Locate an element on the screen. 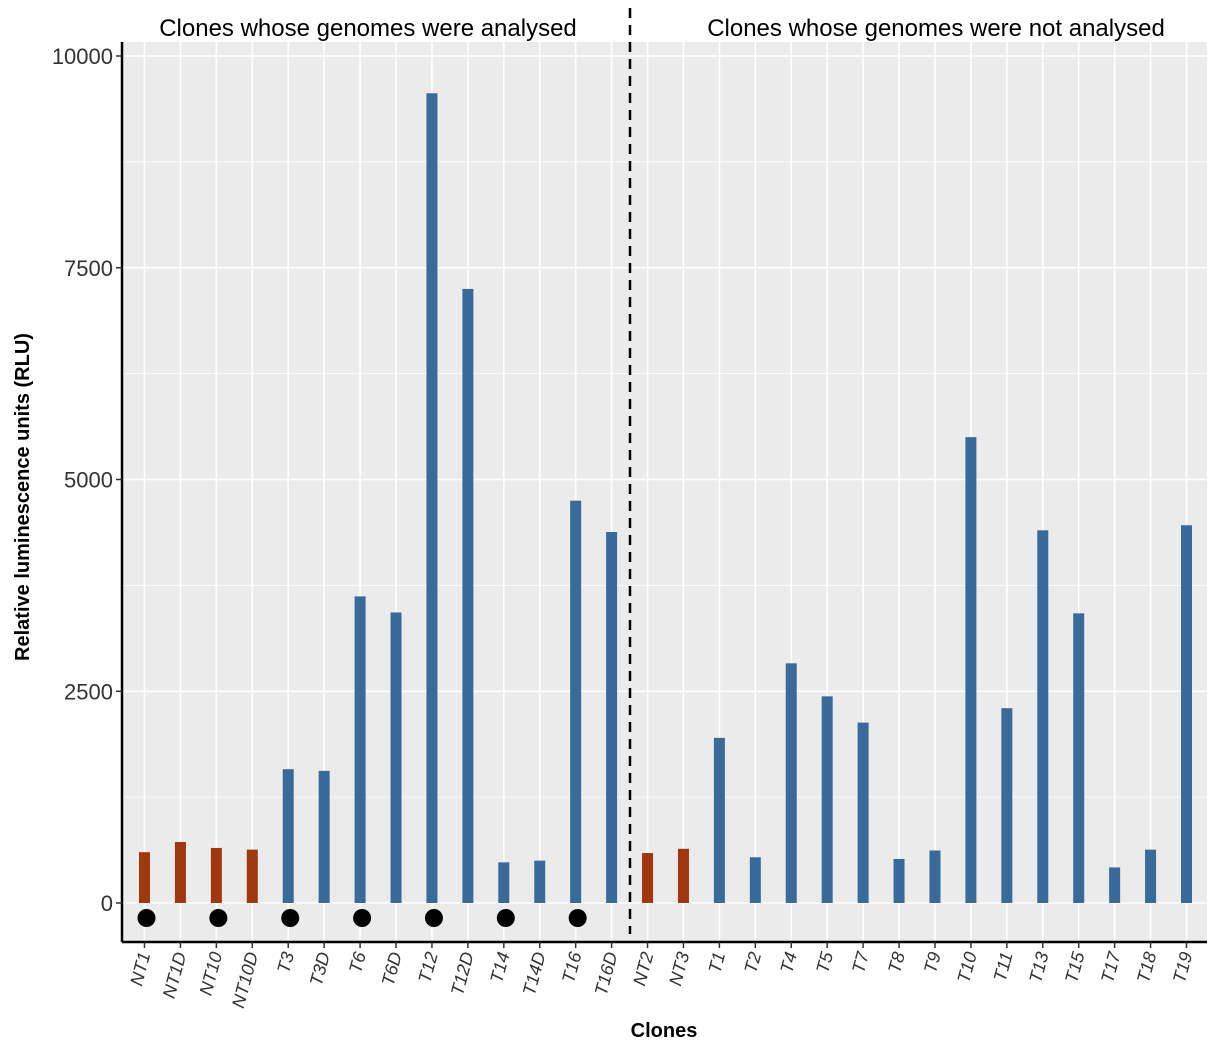 The height and width of the screenshot is (1043, 1211). bar-t16 is located at coordinates (576, 701).